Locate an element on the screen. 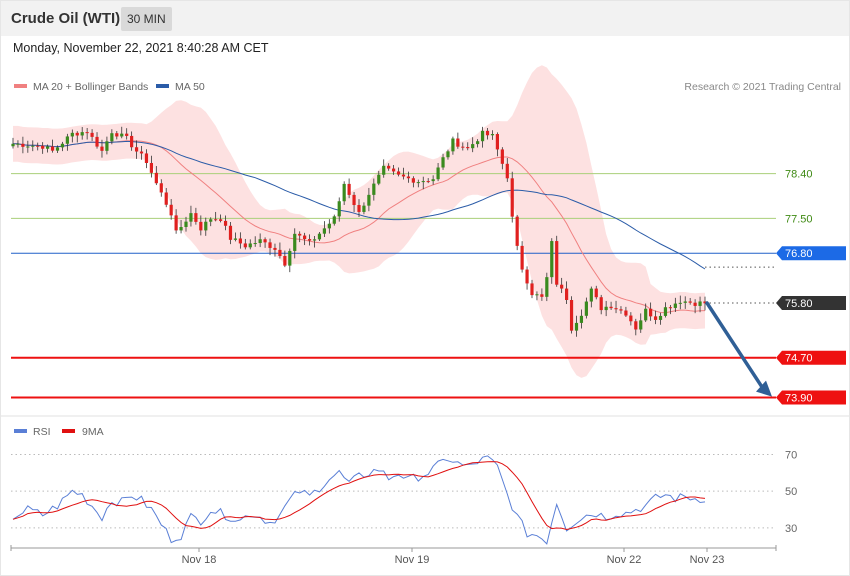 This screenshot has width=850, height=576. x-tick-label: Nov 18 is located at coordinates (199, 560).